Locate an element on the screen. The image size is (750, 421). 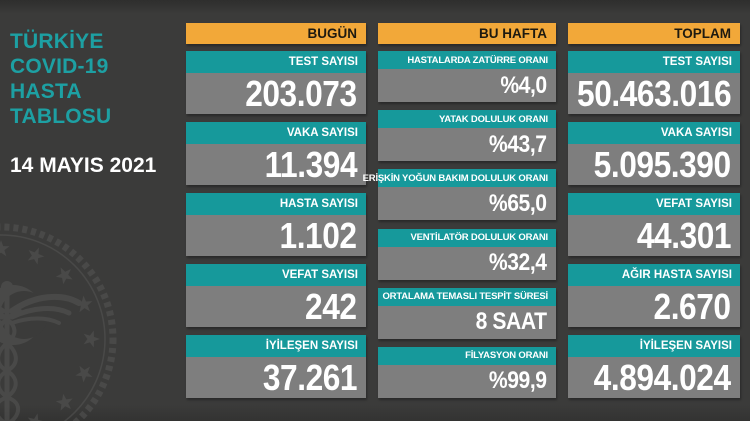
stat-label: HASTA SAYISI is located at coordinates (276, 204).